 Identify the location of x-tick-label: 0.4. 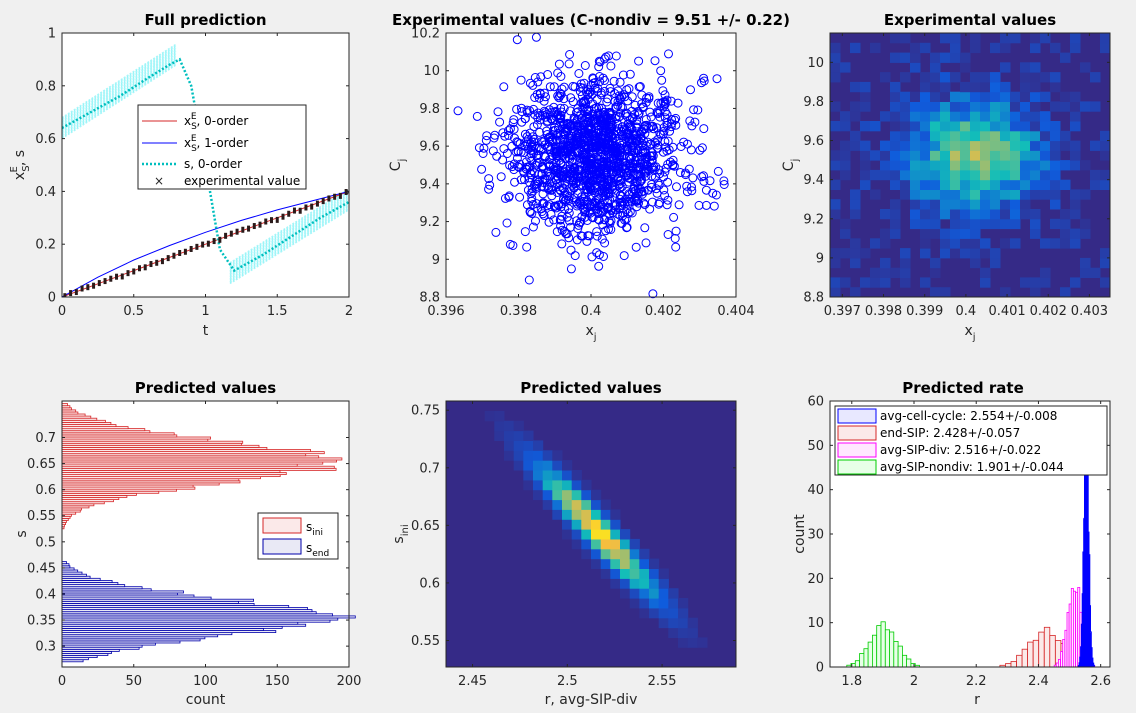
(966, 311).